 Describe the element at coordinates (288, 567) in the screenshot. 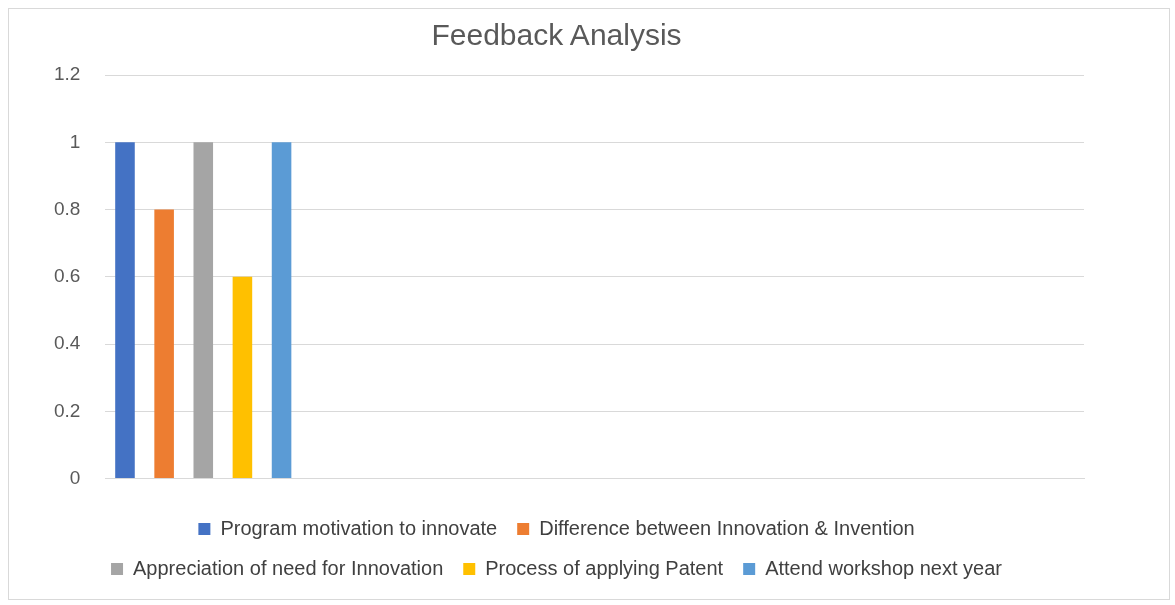

I see `legend-label: Appreciation of need for Innovation` at that location.